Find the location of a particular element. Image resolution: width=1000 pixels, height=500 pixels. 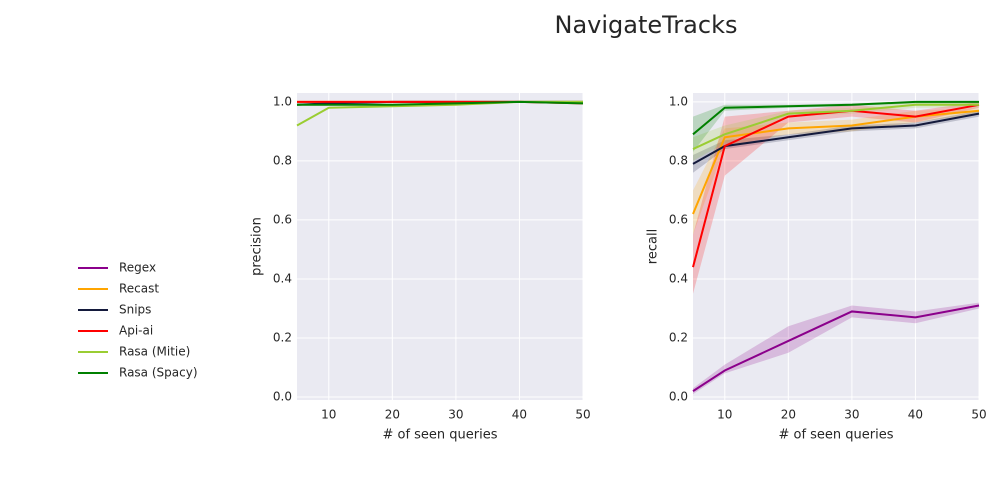

legend-label: Rasa (Spacy) is located at coordinates (158, 373).